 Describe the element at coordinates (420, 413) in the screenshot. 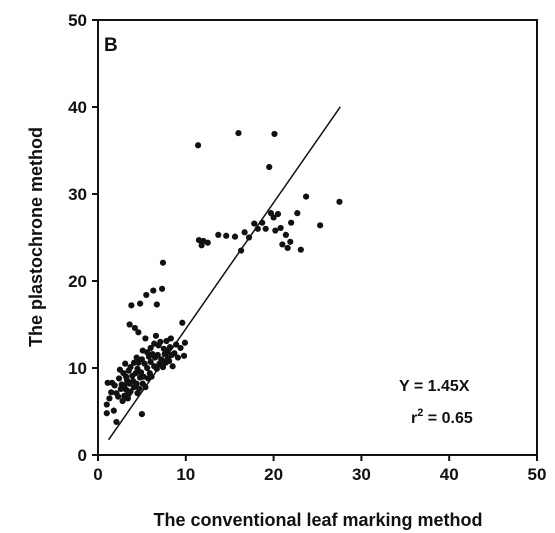

I see `r-squared-superscript: 2` at that location.